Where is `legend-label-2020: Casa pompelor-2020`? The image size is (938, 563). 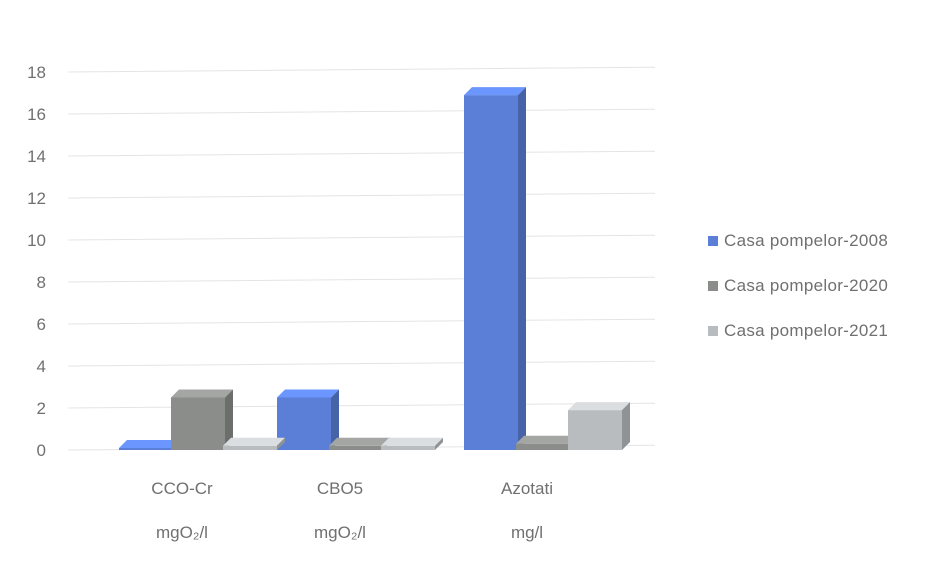 legend-label-2020: Casa pompelor-2020 is located at coordinates (806, 285).